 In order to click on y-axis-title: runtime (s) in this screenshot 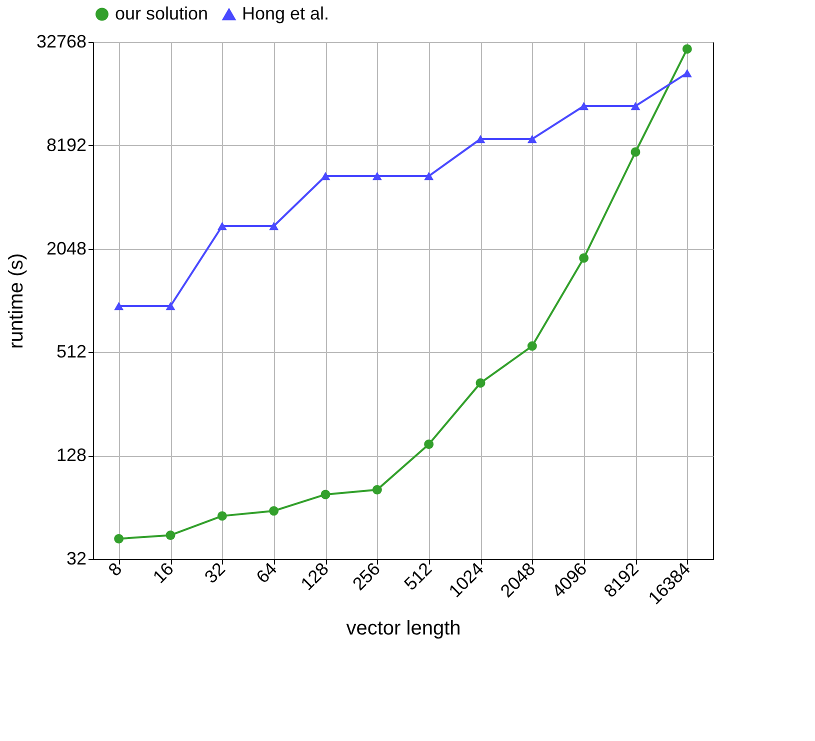, I will do `click(16, 301)`.